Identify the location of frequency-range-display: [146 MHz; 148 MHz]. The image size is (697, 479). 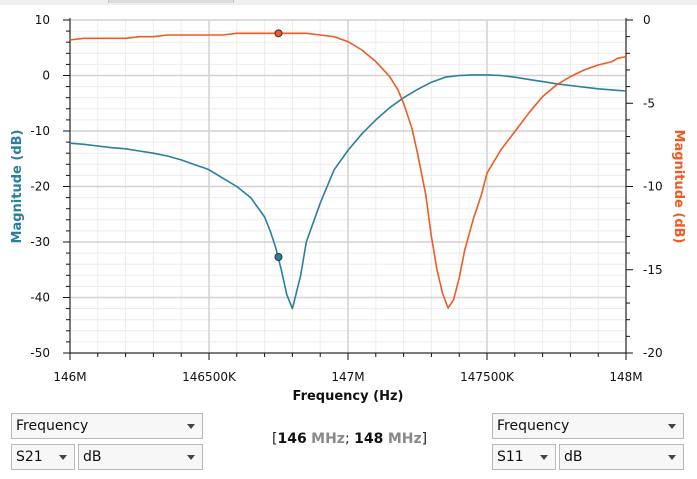
(349, 439).